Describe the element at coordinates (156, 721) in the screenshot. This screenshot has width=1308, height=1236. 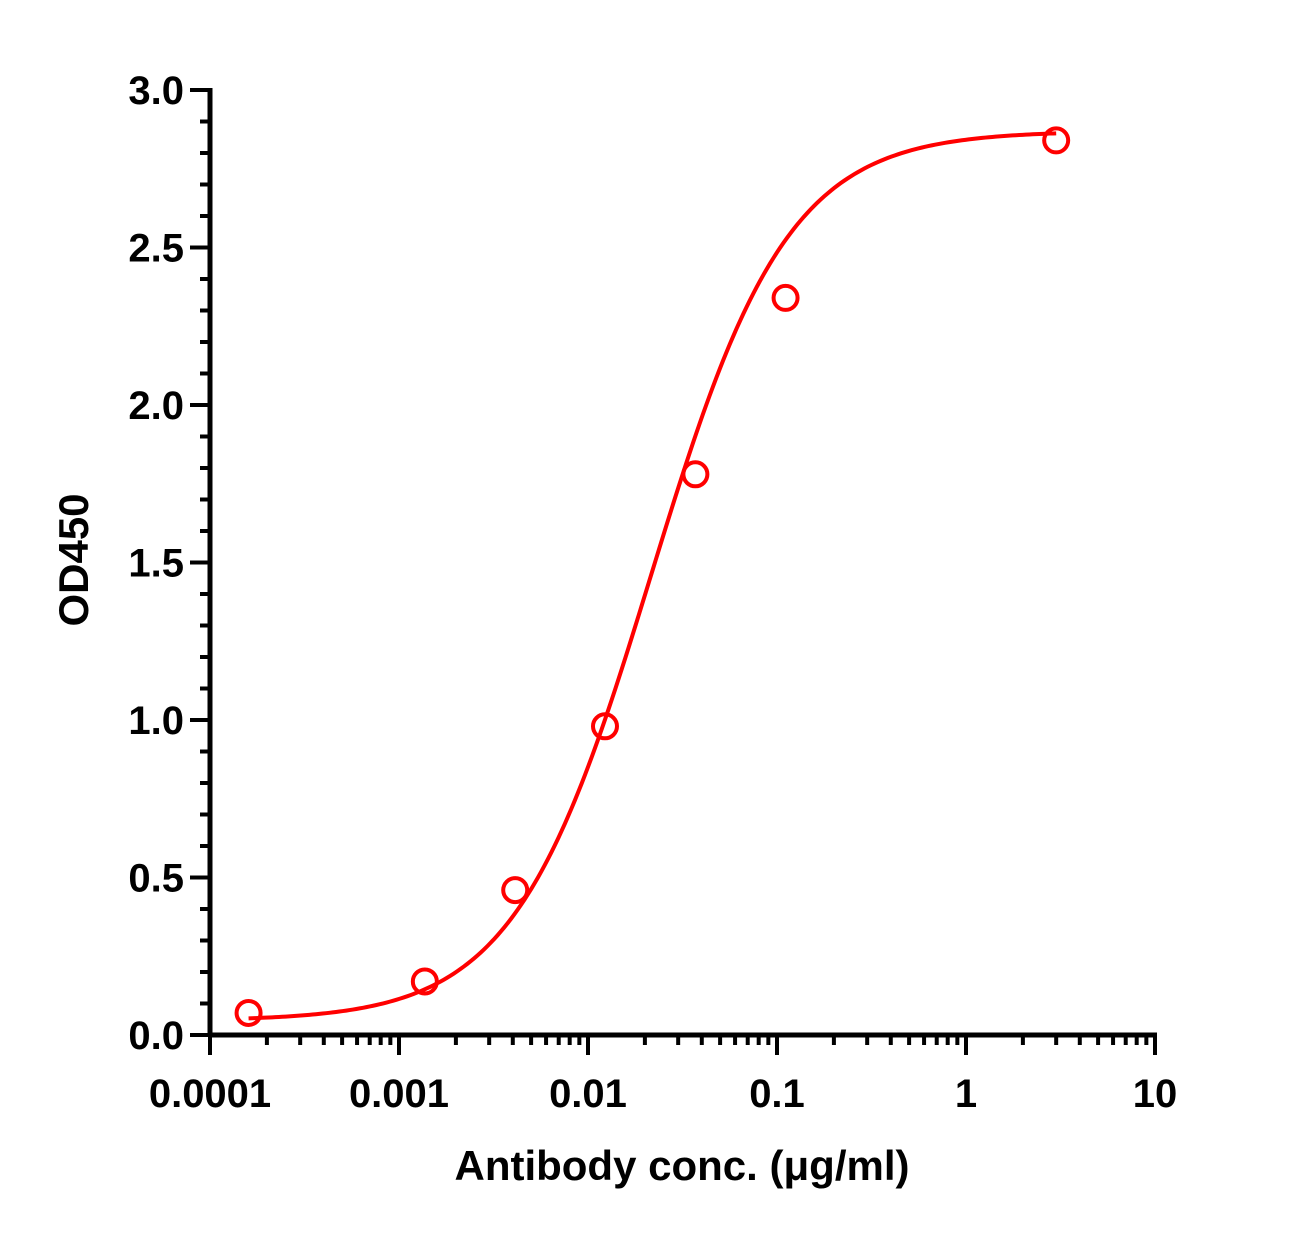
I see `y-tick-label: 1.0` at that location.